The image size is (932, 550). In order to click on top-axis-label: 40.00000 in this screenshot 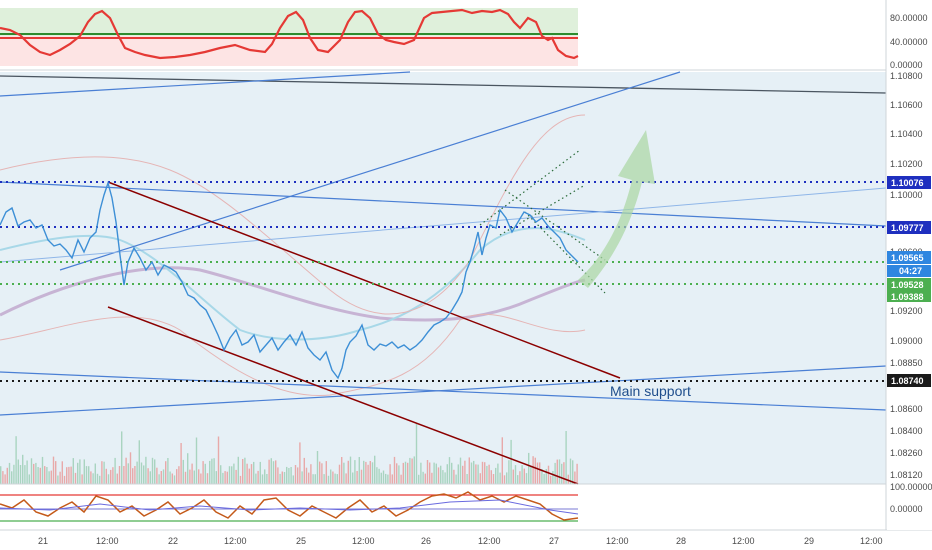, I will do `click(909, 42)`.